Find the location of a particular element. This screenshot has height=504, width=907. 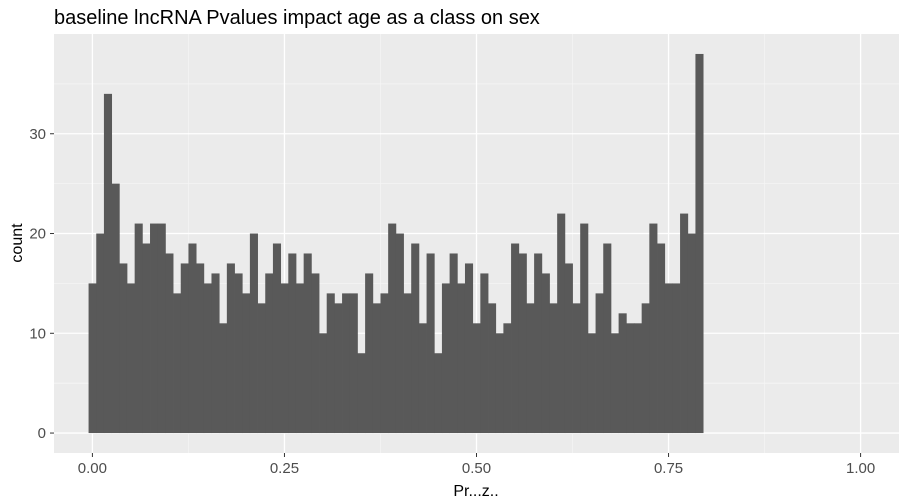

y-tick-label: 20 is located at coordinates (37, 234).